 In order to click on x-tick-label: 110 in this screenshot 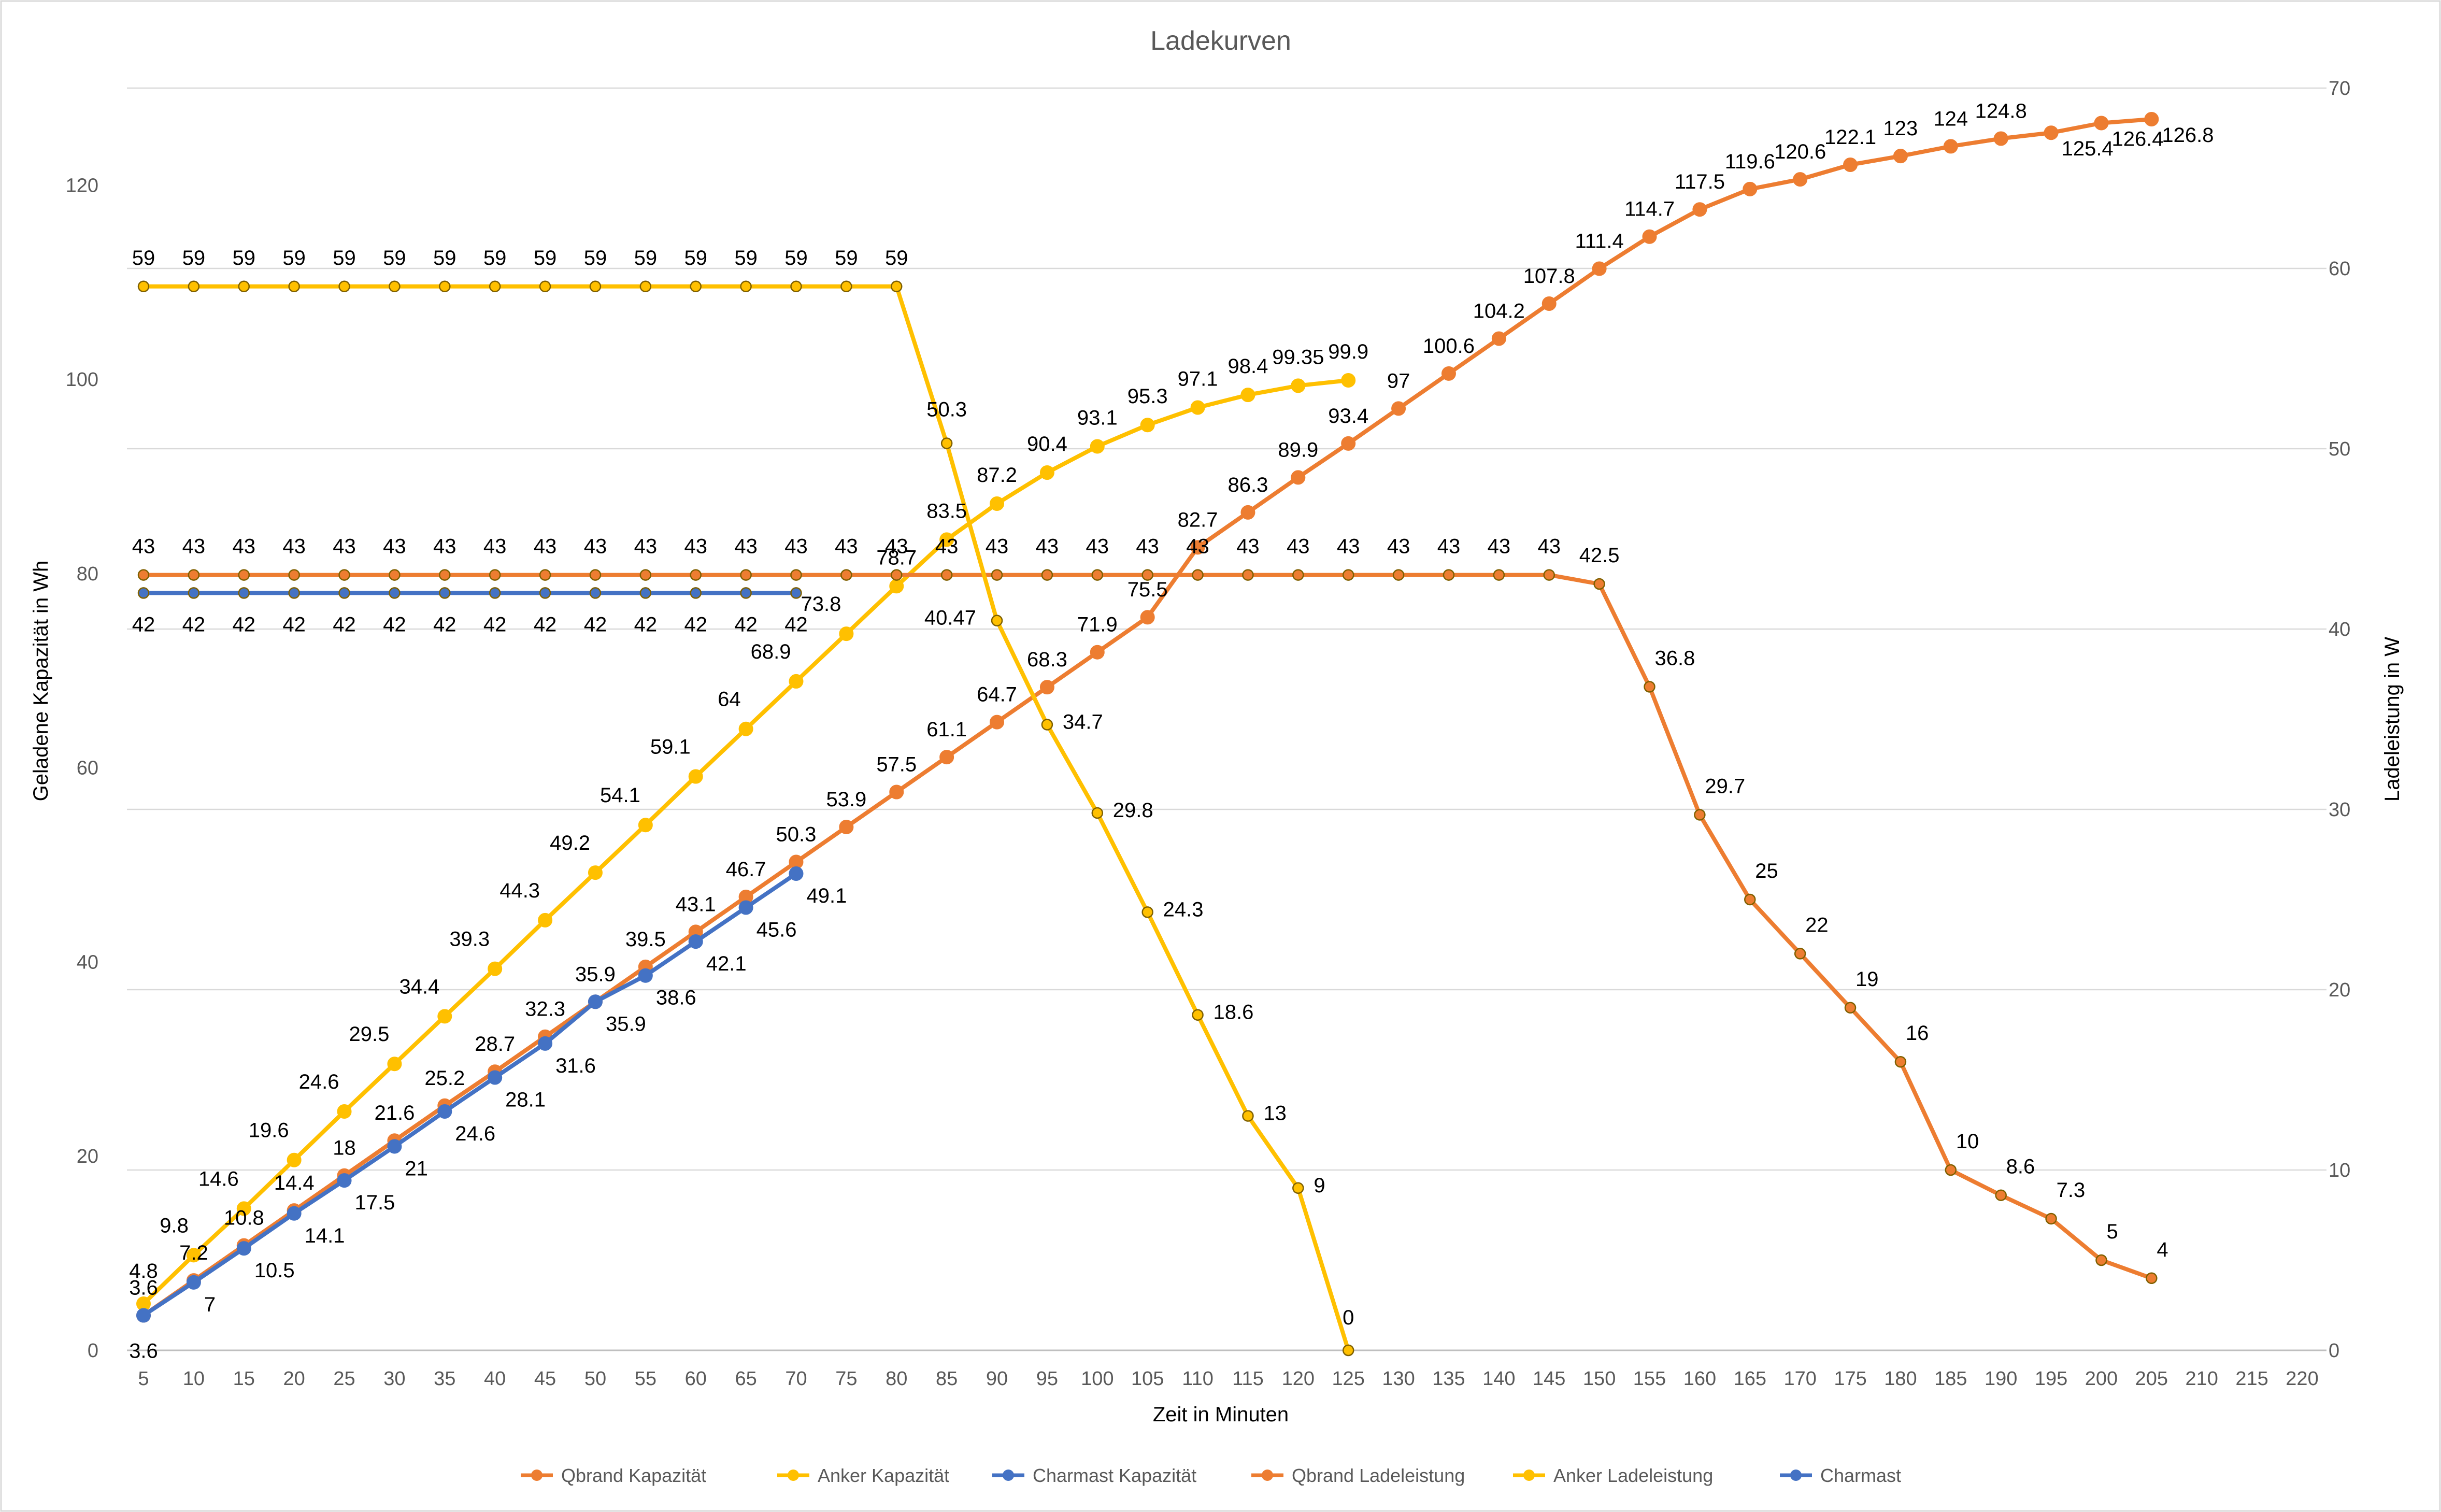, I will do `click(1198, 1379)`.